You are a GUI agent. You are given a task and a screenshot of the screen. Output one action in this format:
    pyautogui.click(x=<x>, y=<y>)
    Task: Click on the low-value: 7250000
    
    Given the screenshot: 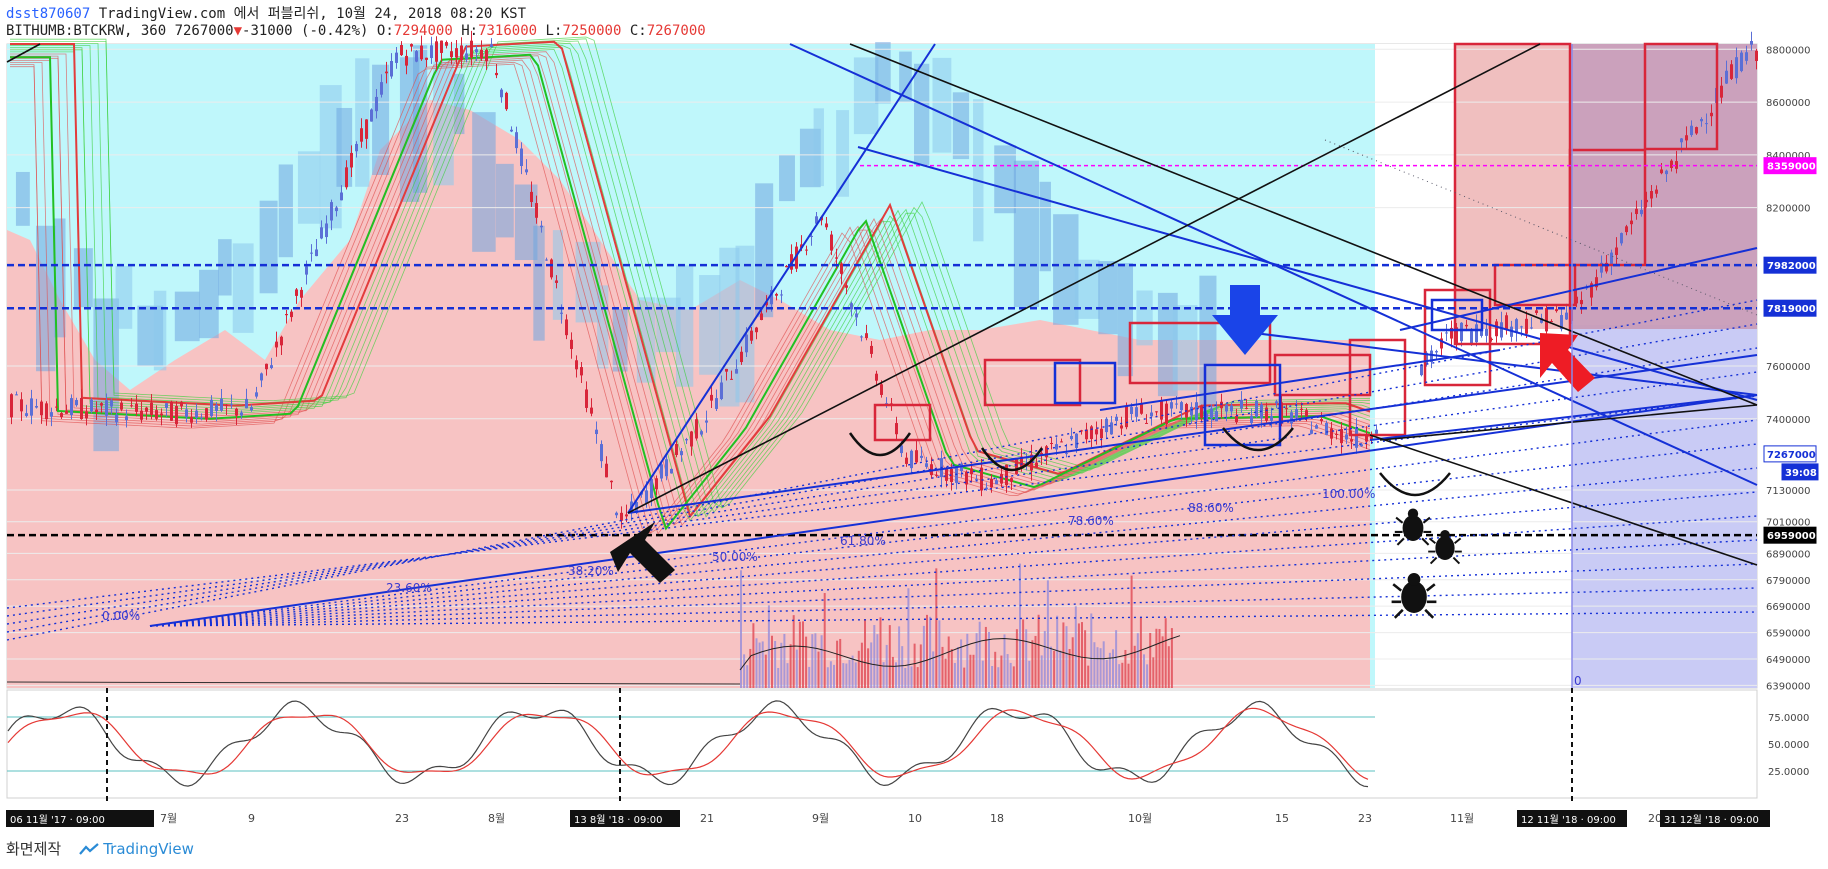 What is the action you would take?
    pyautogui.click(x=592, y=31)
    